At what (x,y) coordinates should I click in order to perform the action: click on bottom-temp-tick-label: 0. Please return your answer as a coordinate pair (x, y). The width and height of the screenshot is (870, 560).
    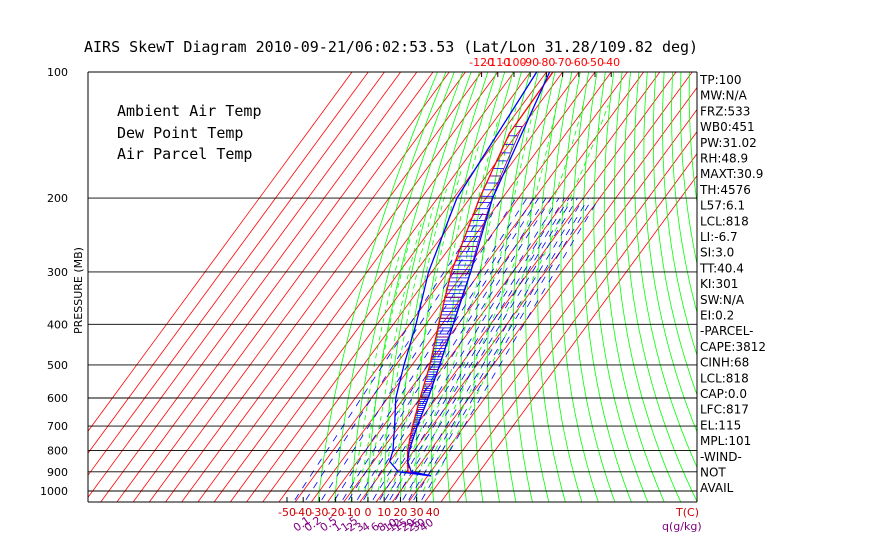
    Looking at the image, I should click on (368, 512).